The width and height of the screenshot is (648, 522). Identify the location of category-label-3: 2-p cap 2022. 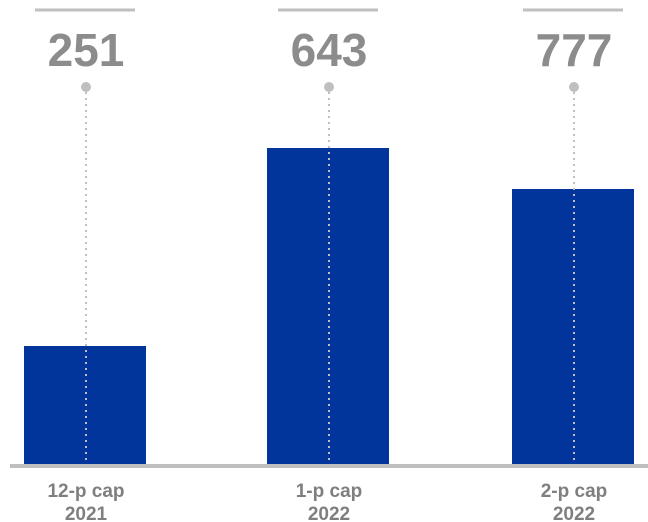
(574, 501).